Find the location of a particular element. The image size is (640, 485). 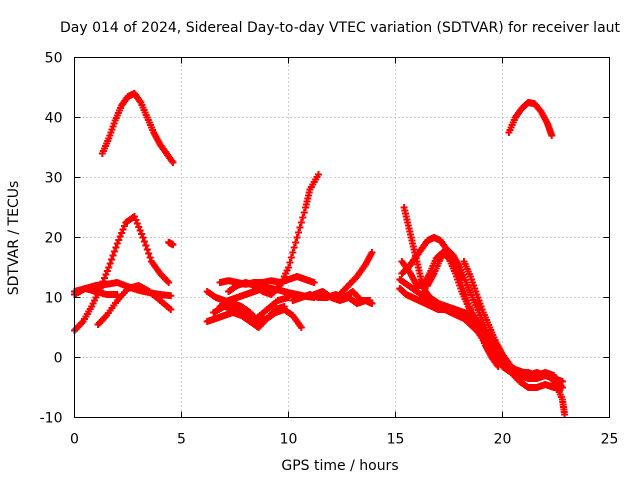

y-axis-label: SDTVAR / TECUs is located at coordinates (14, 238).